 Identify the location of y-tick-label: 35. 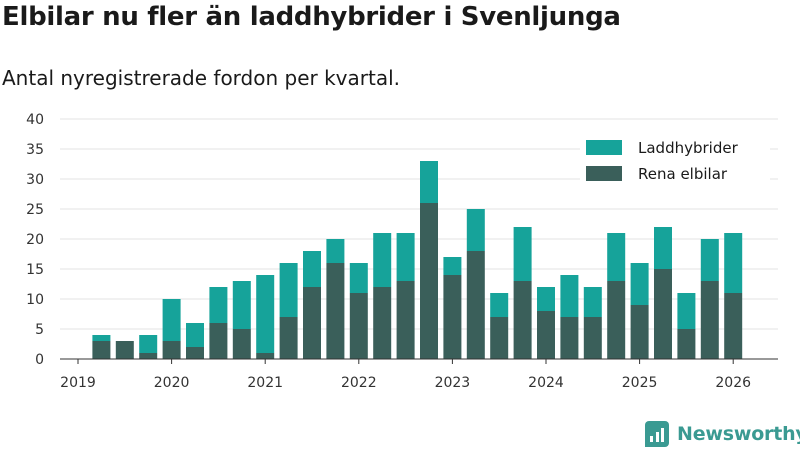
(35, 150).